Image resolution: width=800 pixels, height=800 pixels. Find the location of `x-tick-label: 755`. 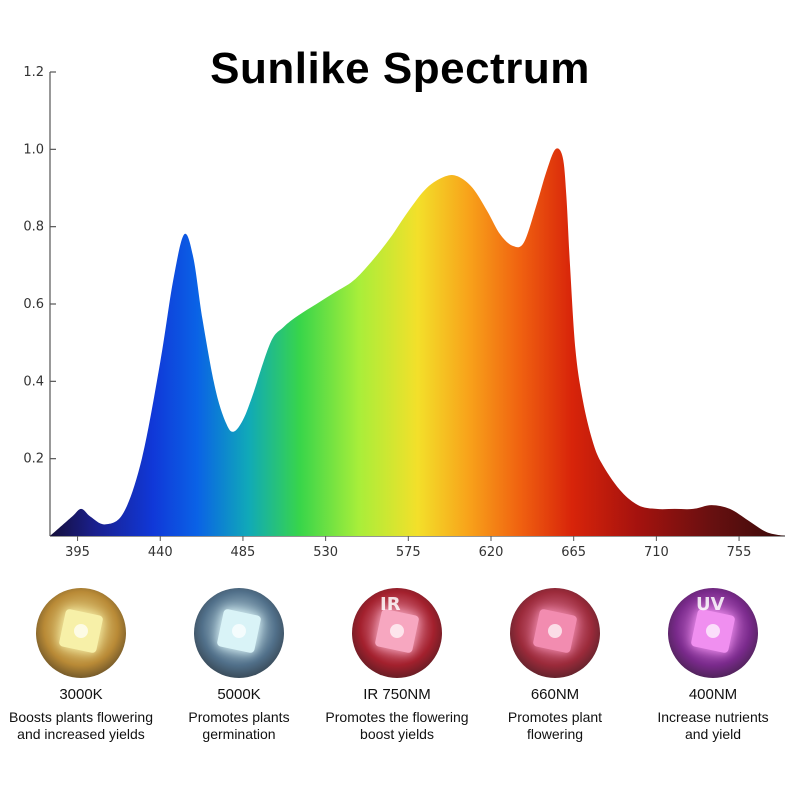

x-tick-label: 755 is located at coordinates (739, 552).